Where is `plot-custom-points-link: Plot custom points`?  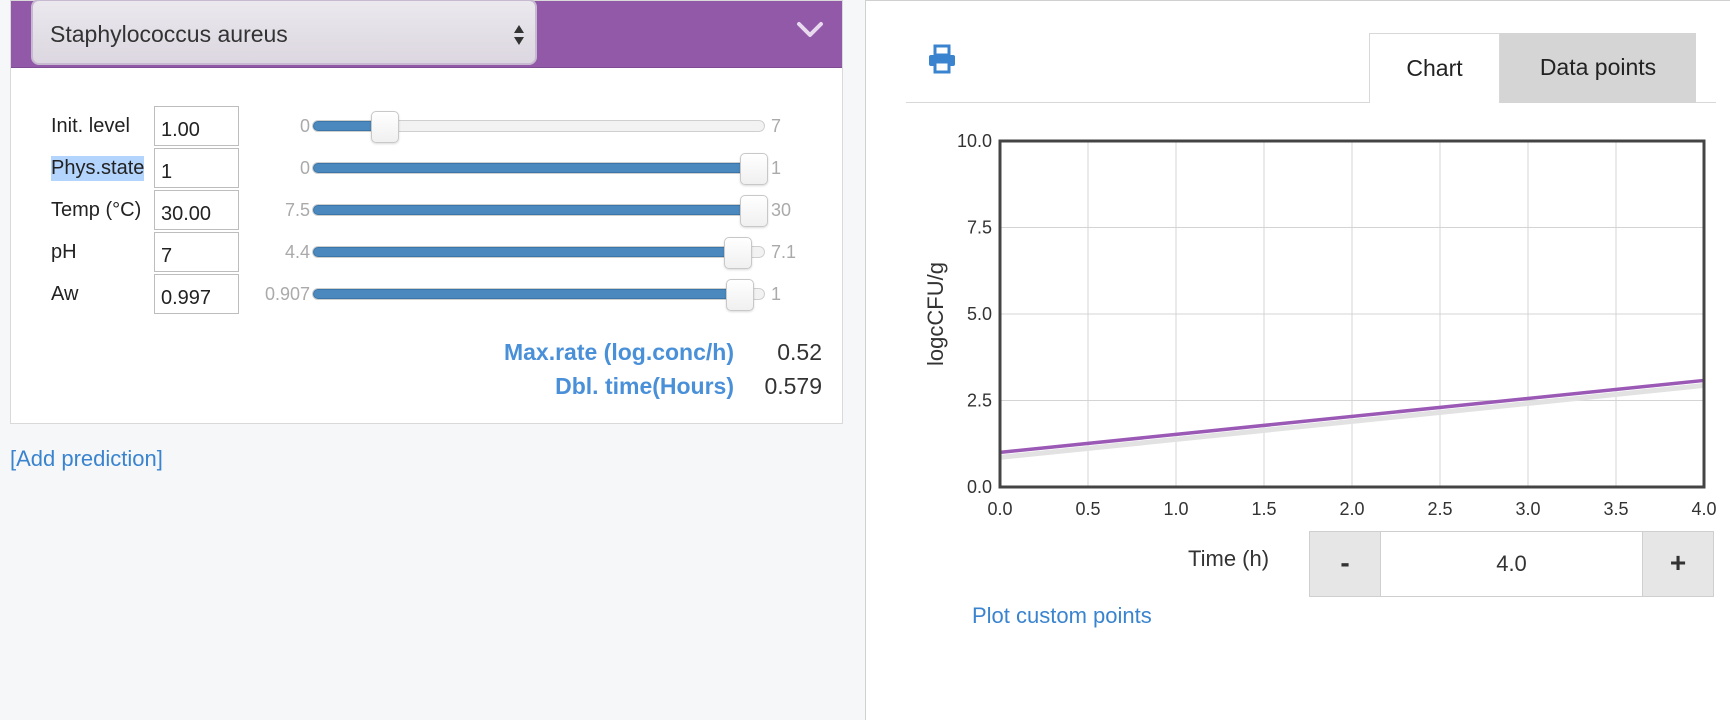
plot-custom-points-link: Plot custom points is located at coordinates (1062, 615).